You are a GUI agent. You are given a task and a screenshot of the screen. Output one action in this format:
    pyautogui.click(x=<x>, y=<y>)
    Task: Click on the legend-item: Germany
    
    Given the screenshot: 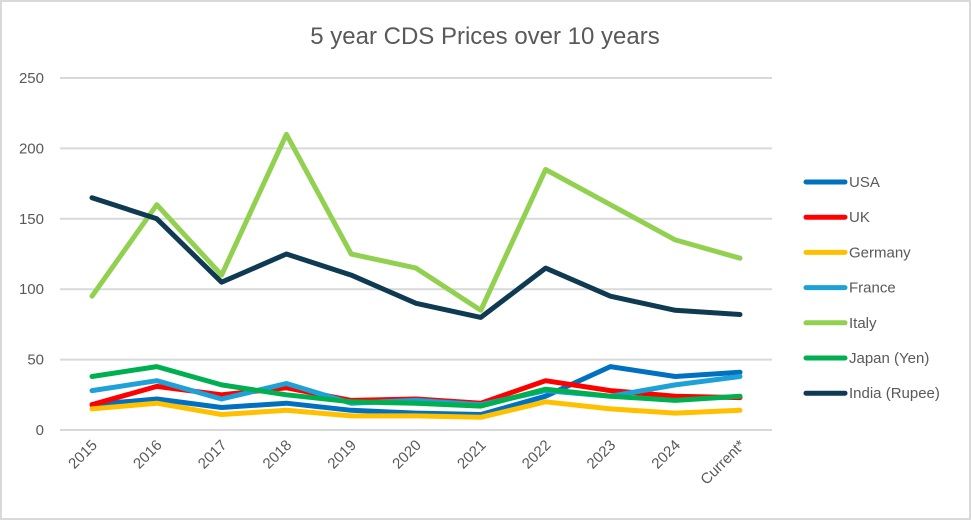 What is the action you would take?
    pyautogui.click(x=857, y=252)
    